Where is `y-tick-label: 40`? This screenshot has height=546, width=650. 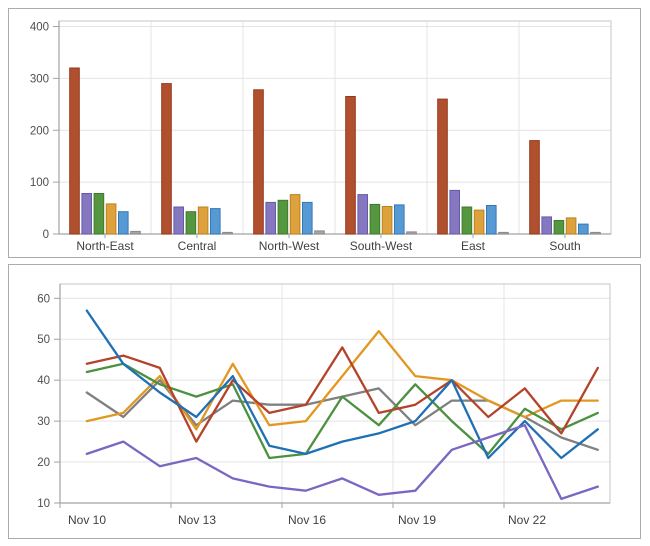 y-tick-label: 40 is located at coordinates (43, 381).